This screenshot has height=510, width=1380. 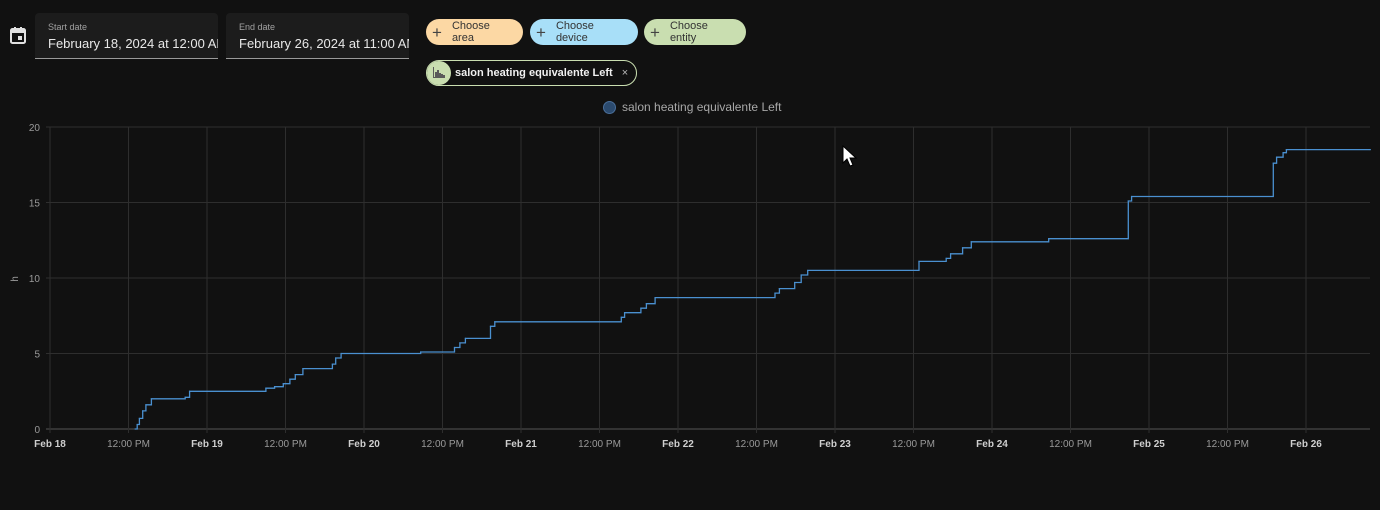 I want to click on y-axis-label: h, so click(x=15, y=279).